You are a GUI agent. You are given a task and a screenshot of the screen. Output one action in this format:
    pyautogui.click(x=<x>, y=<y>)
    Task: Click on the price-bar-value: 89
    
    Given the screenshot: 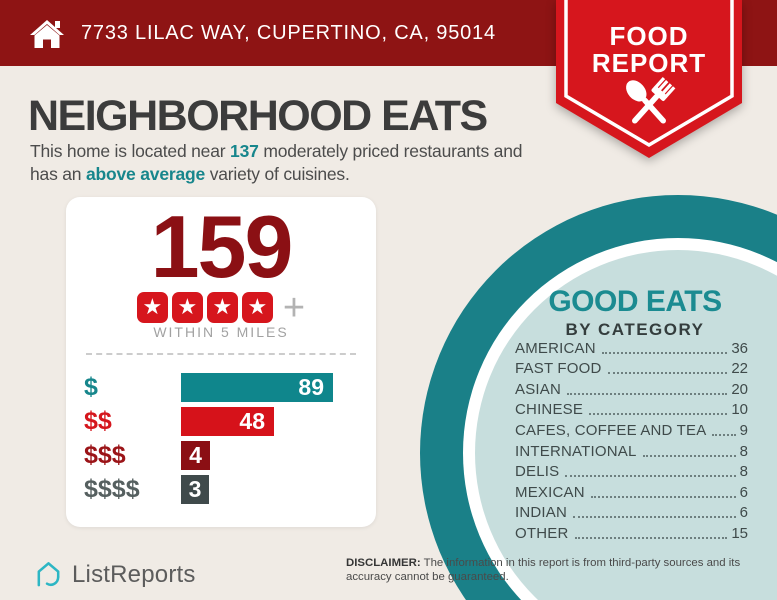 What is the action you would take?
    pyautogui.click(x=311, y=387)
    